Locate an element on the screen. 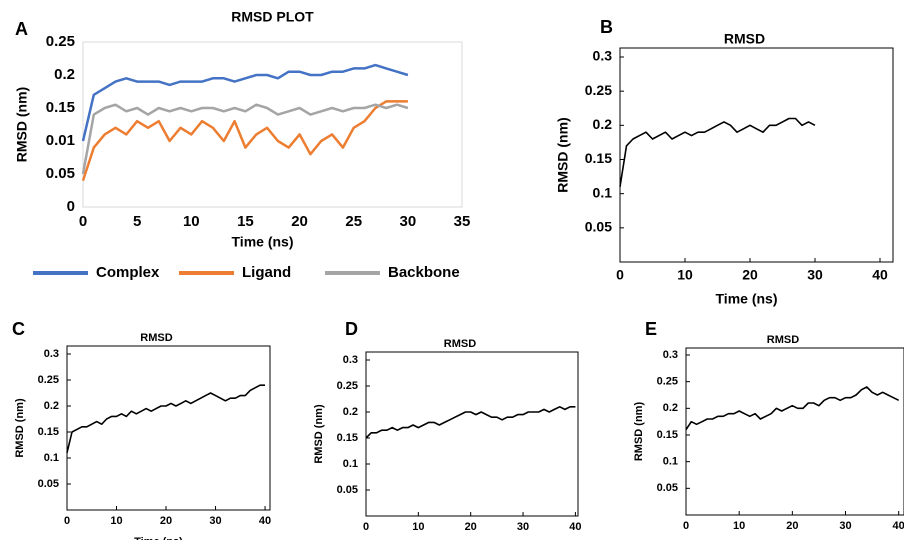 Image resolution: width=904 pixels, height=540 pixels. panel-label: C is located at coordinates (18, 329).